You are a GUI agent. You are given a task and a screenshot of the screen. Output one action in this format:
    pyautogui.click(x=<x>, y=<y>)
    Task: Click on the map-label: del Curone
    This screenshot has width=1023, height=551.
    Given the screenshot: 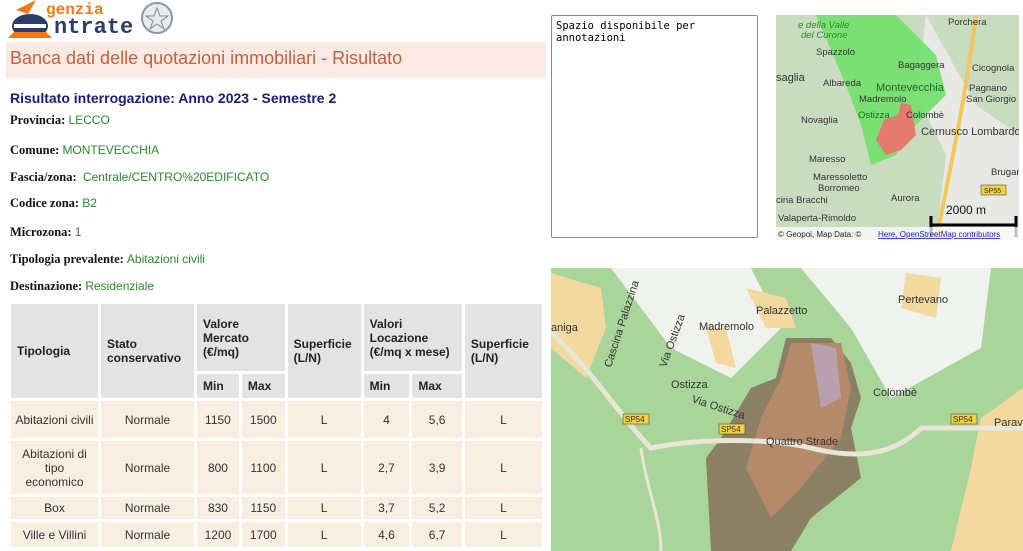 What is the action you would take?
    pyautogui.click(x=824, y=35)
    